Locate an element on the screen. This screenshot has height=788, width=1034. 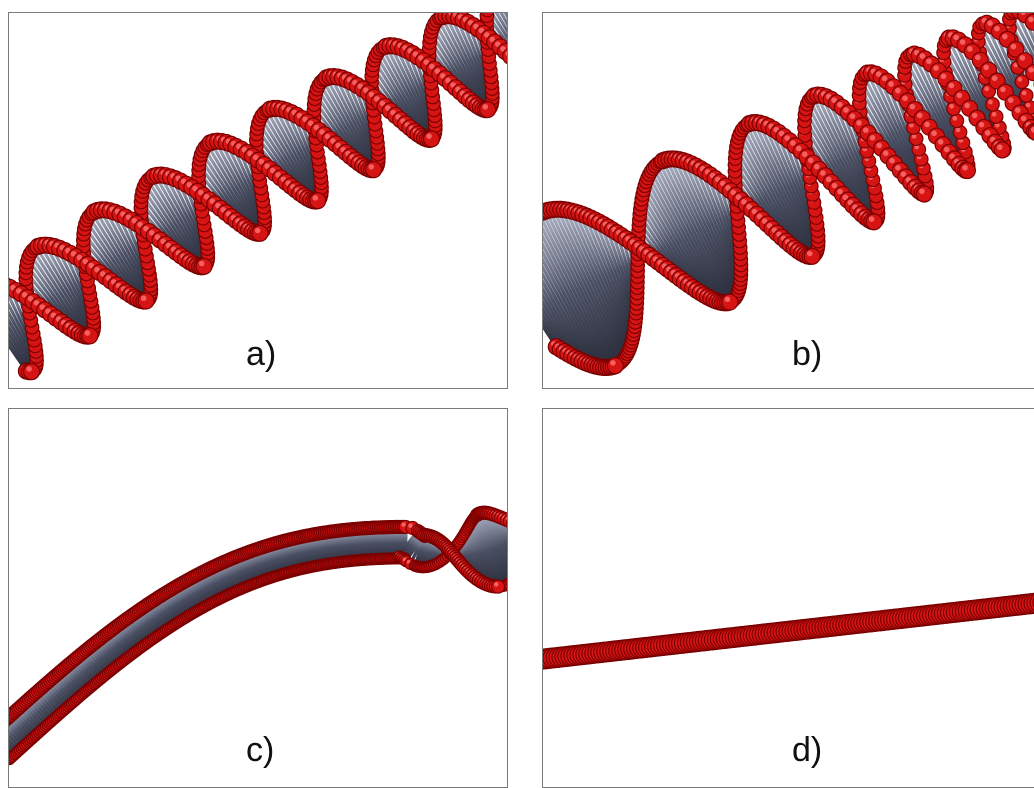
panel-label: b) is located at coordinates (807, 354).